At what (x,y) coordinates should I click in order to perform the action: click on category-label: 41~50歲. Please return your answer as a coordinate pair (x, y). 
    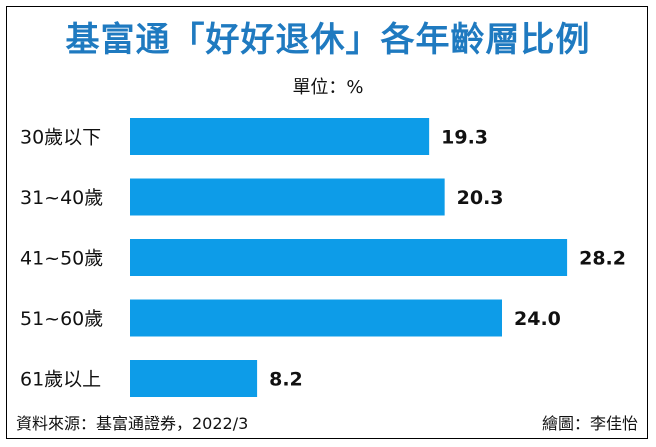
    Looking at the image, I should click on (61, 259).